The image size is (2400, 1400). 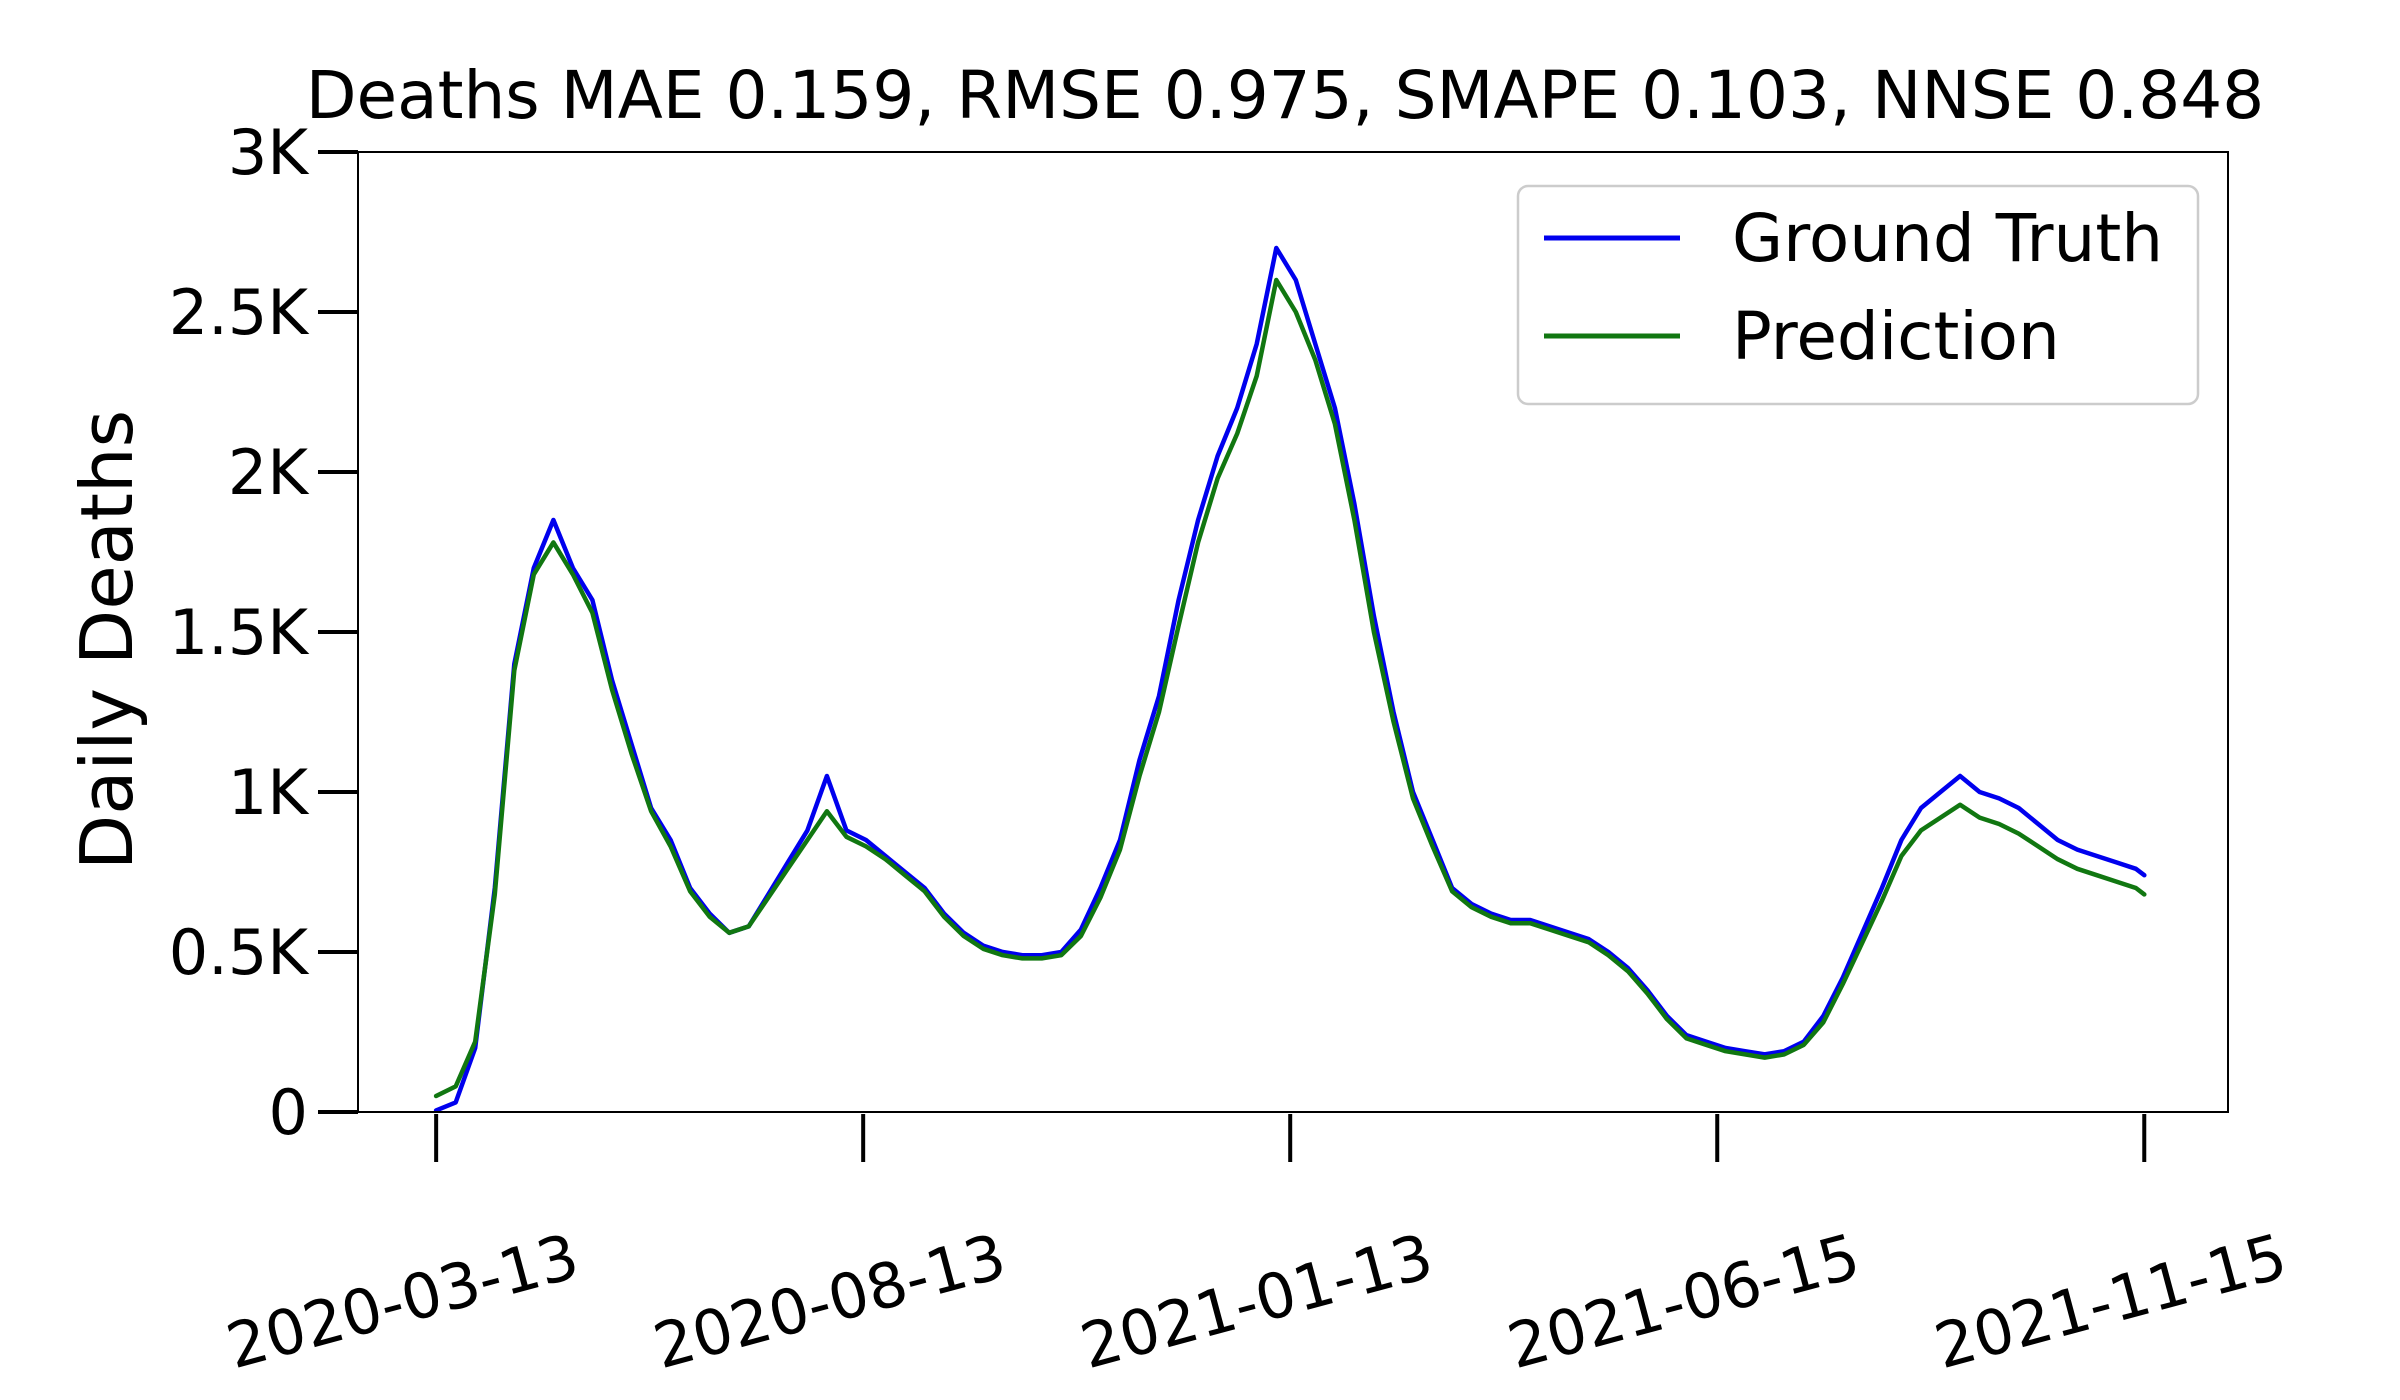 What do you see at coordinates (1896, 336) in the screenshot?
I see `legend-label-prediction: Prediction` at bounding box center [1896, 336].